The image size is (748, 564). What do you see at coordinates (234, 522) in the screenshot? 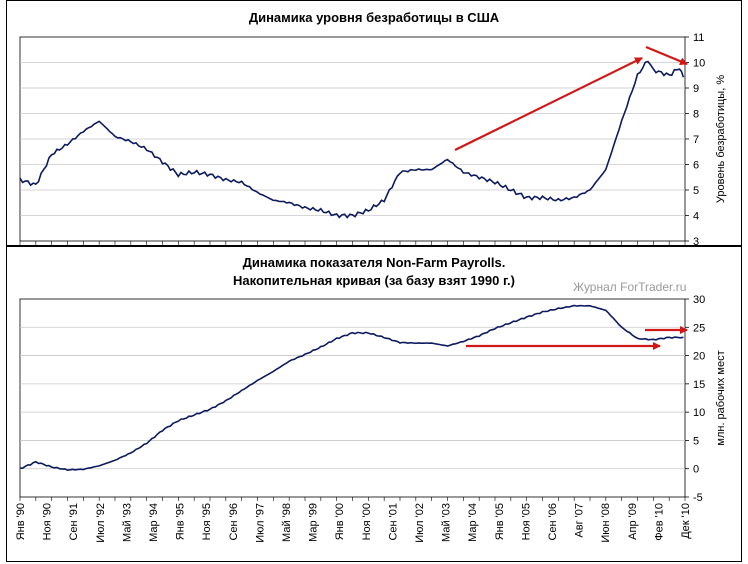
I see `payrolls-x-tick-label: Сен '96` at bounding box center [234, 522].